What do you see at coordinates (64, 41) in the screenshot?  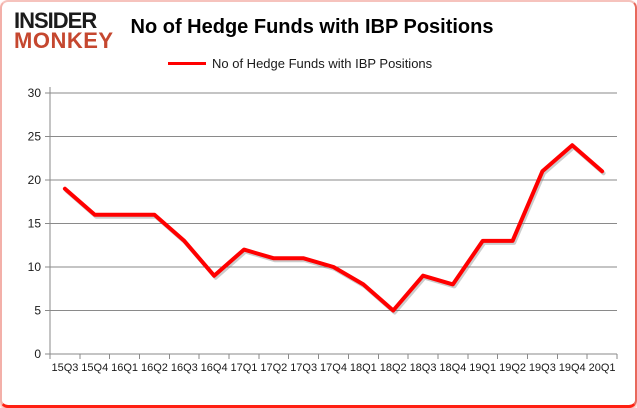 I see `logo-monkey-text: MONKEY` at bounding box center [64, 41].